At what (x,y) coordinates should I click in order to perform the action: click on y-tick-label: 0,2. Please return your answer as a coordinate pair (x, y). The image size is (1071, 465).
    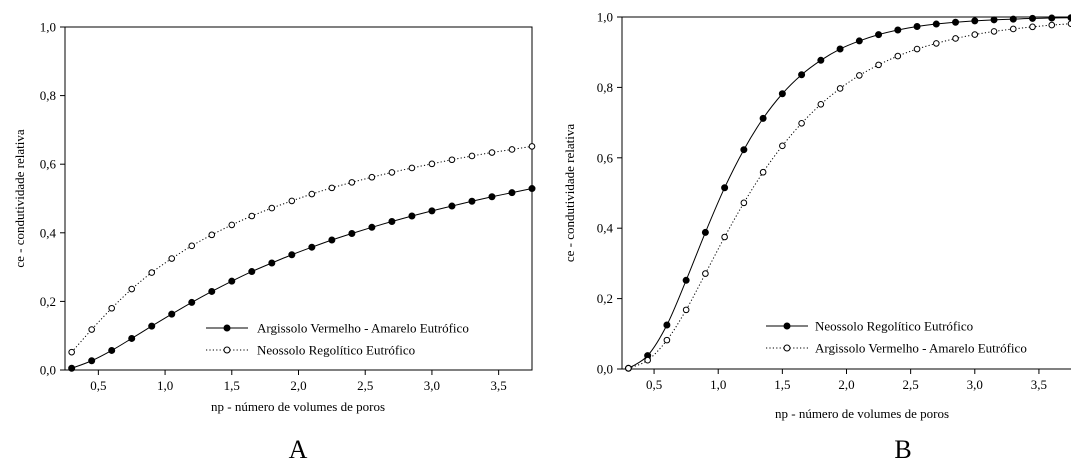
    Looking at the image, I should click on (48, 301).